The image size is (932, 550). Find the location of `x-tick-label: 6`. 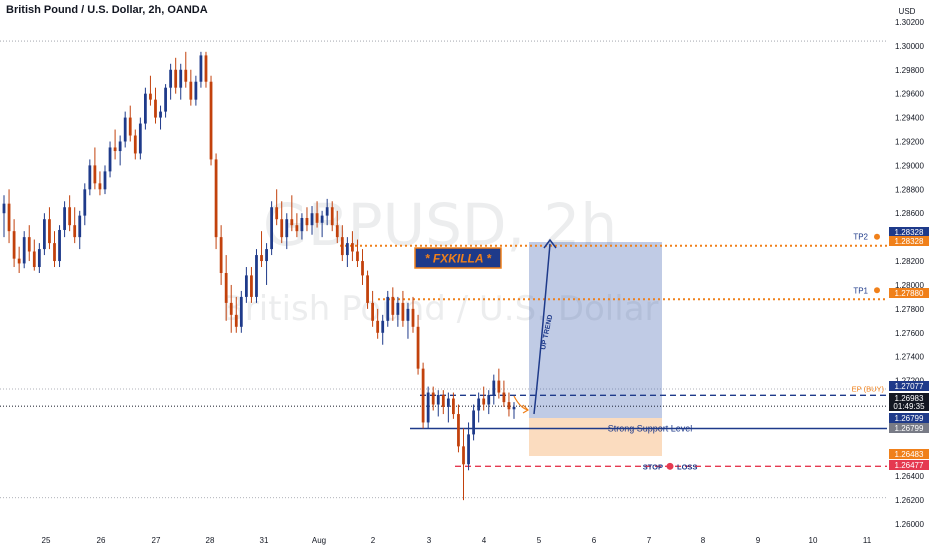

x-tick-label: 6 is located at coordinates (594, 540).